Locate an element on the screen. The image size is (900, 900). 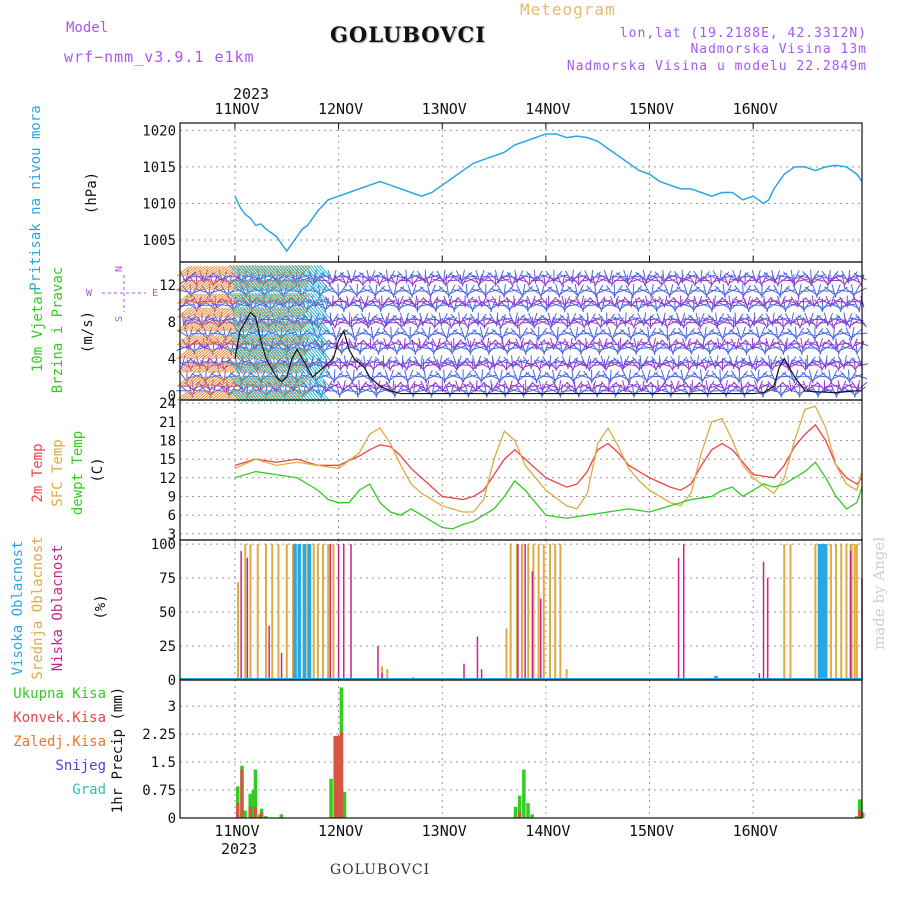
y-tick-label: 1010 is located at coordinates (159, 204).